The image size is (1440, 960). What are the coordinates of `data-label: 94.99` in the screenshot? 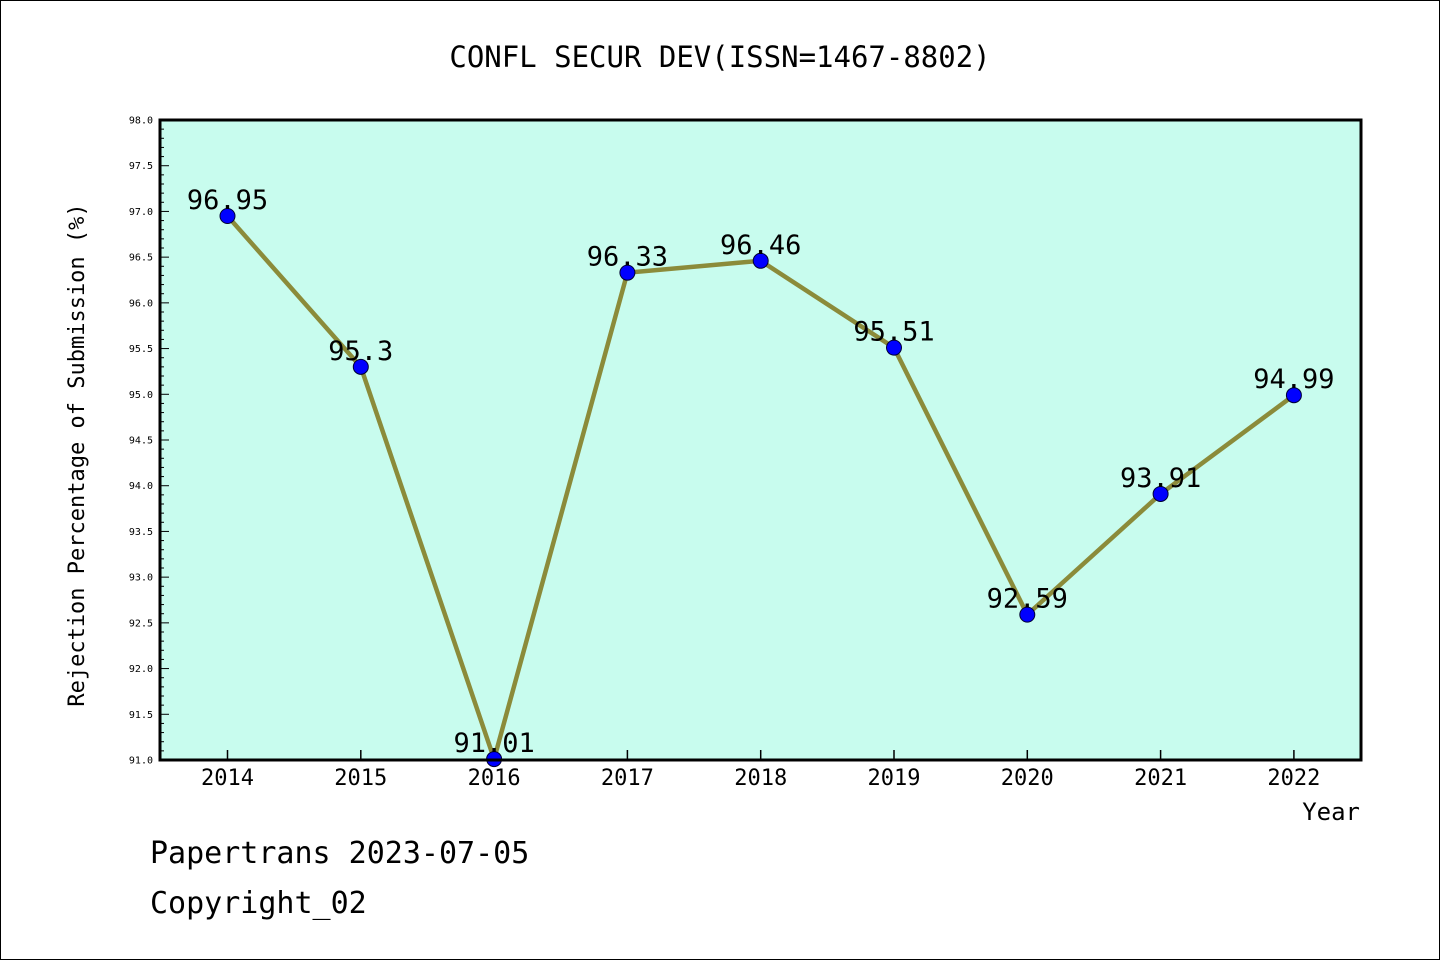 It's located at (1293, 379).